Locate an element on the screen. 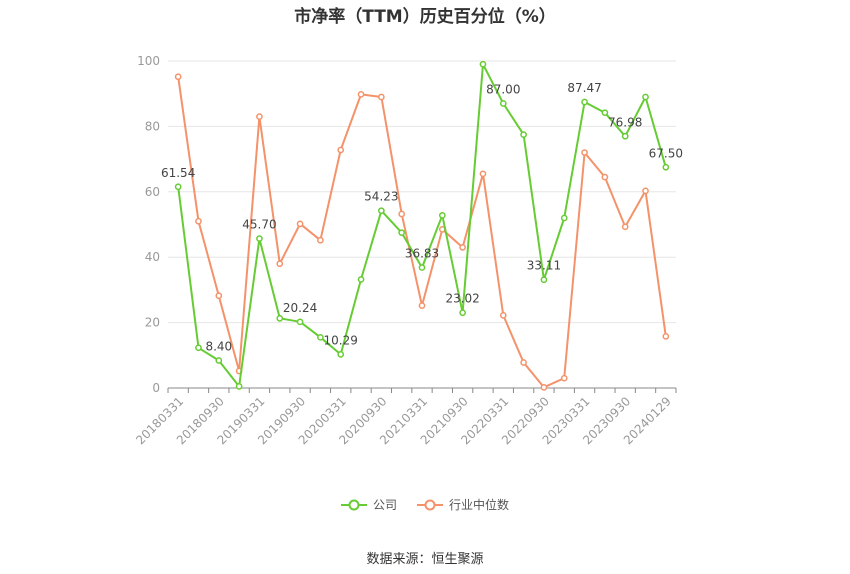 The width and height of the screenshot is (850, 574). legend-item-company: 公司 is located at coordinates (368, 504).